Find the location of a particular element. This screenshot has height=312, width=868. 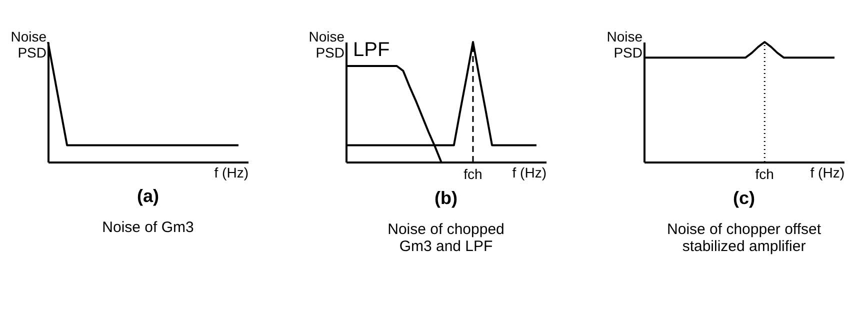

text: Noise of chopper offset stabilized amplifier is located at coordinates (744, 238).